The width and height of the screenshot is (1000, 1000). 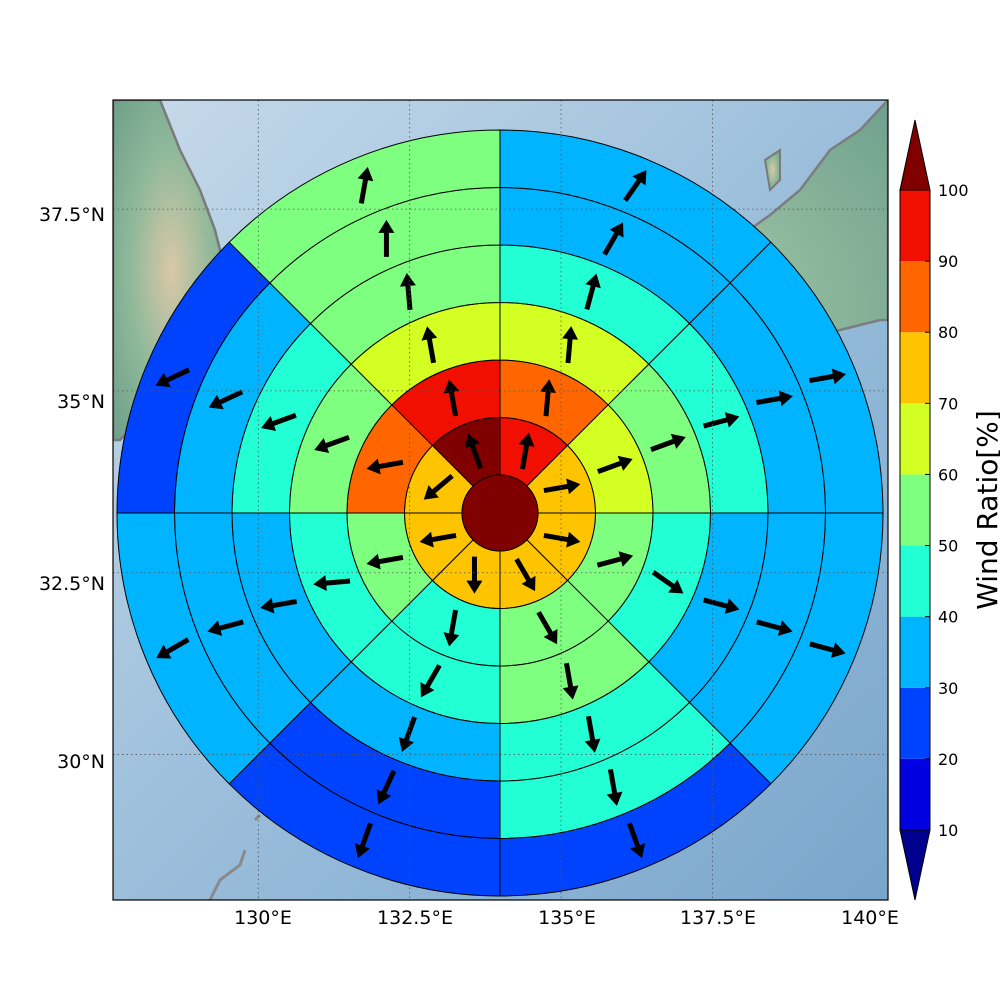 I want to click on colorbar-tick-label: 90, so click(x=948, y=261).